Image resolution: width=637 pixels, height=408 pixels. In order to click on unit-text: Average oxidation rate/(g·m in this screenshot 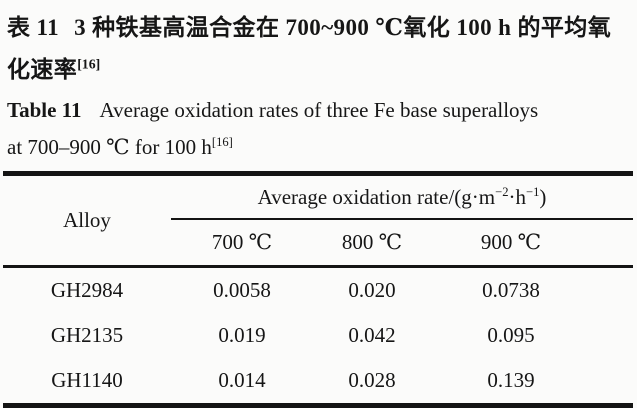, I will do `click(376, 196)`.